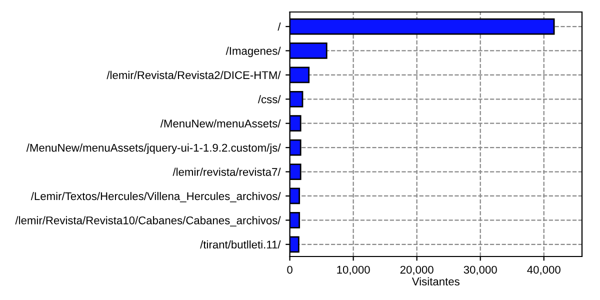 The image size is (600, 300). What do you see at coordinates (226, 172) in the screenshot?
I see `y-tick-label: /lemir/revista/revista7/` at bounding box center [226, 172].